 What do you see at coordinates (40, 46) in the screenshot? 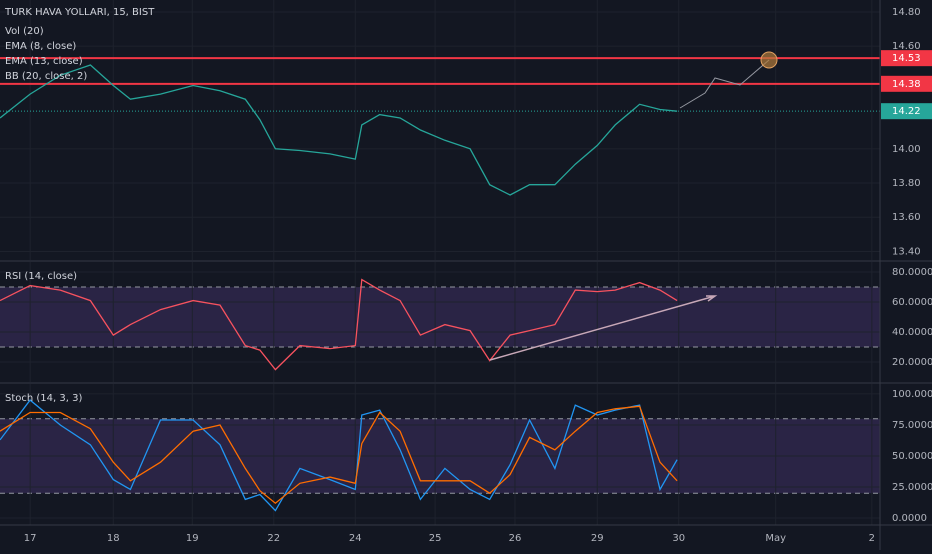
I see `study-label: EMA (8, close)` at bounding box center [40, 46].